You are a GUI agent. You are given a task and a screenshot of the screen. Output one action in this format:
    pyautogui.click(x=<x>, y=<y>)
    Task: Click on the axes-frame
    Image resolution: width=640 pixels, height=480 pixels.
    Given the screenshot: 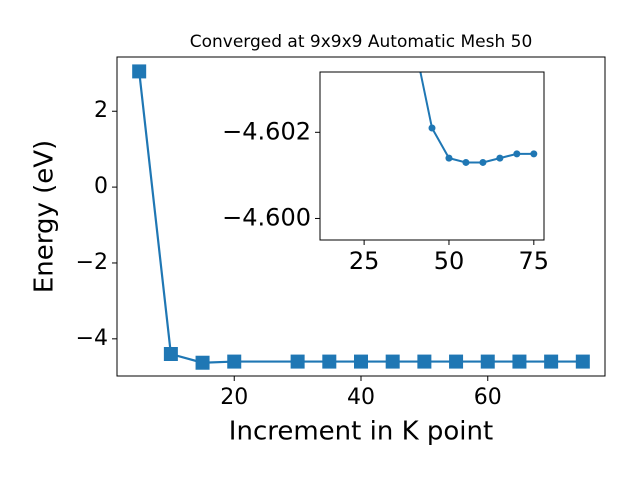 What is the action you would take?
    pyautogui.click(x=432, y=156)
    